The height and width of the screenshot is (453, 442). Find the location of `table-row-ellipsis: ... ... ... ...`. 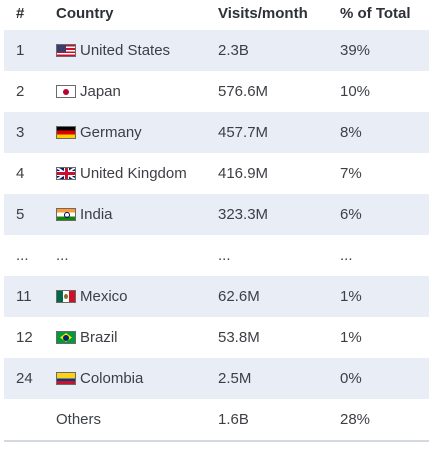

table-row-ellipsis: ... ... ... ... is located at coordinates (216, 255).